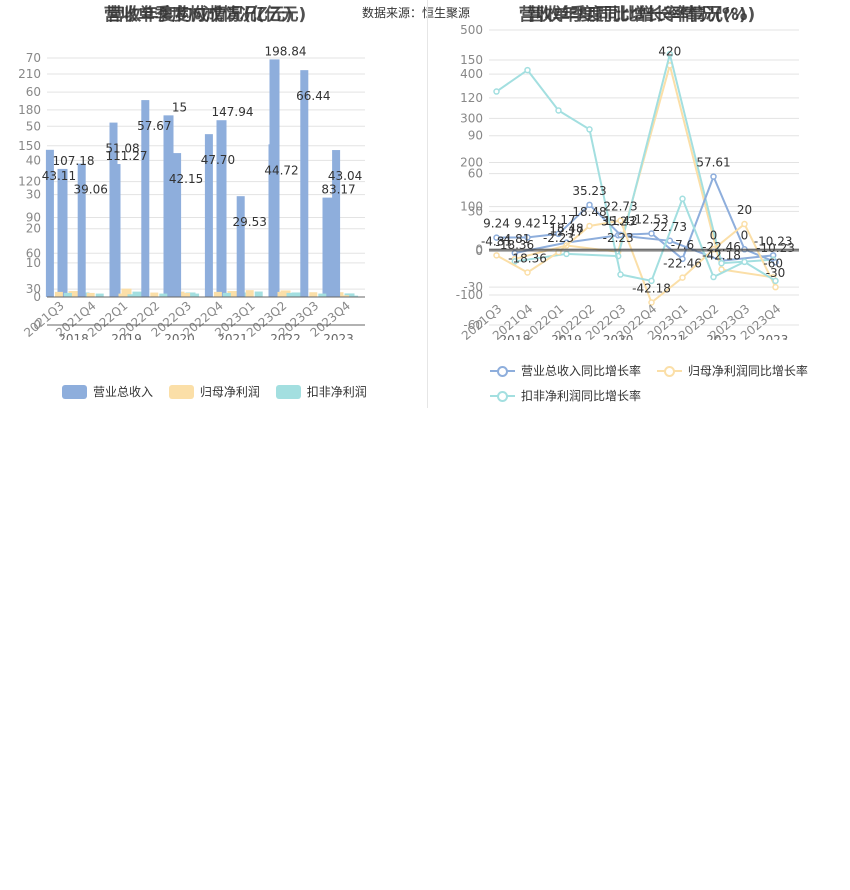  I want to click on y-tick-label: 300, so click(471, 118).